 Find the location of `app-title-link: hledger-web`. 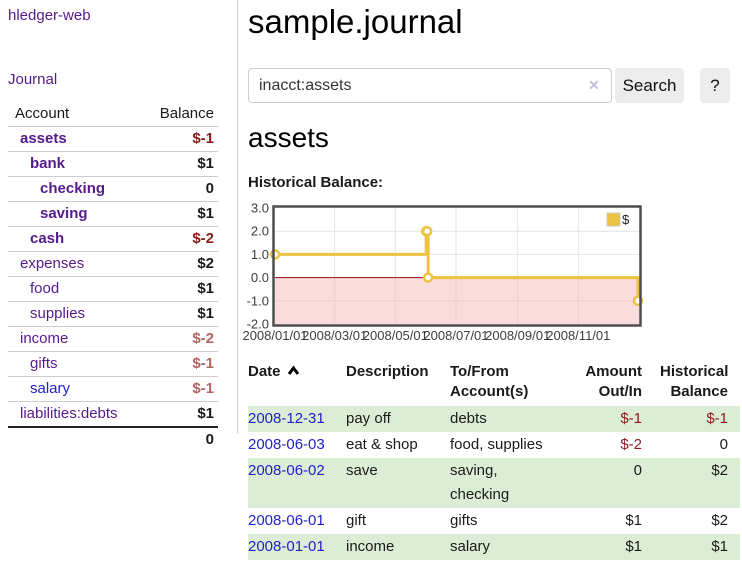

app-title-link: hledger-web is located at coordinates (49, 15).